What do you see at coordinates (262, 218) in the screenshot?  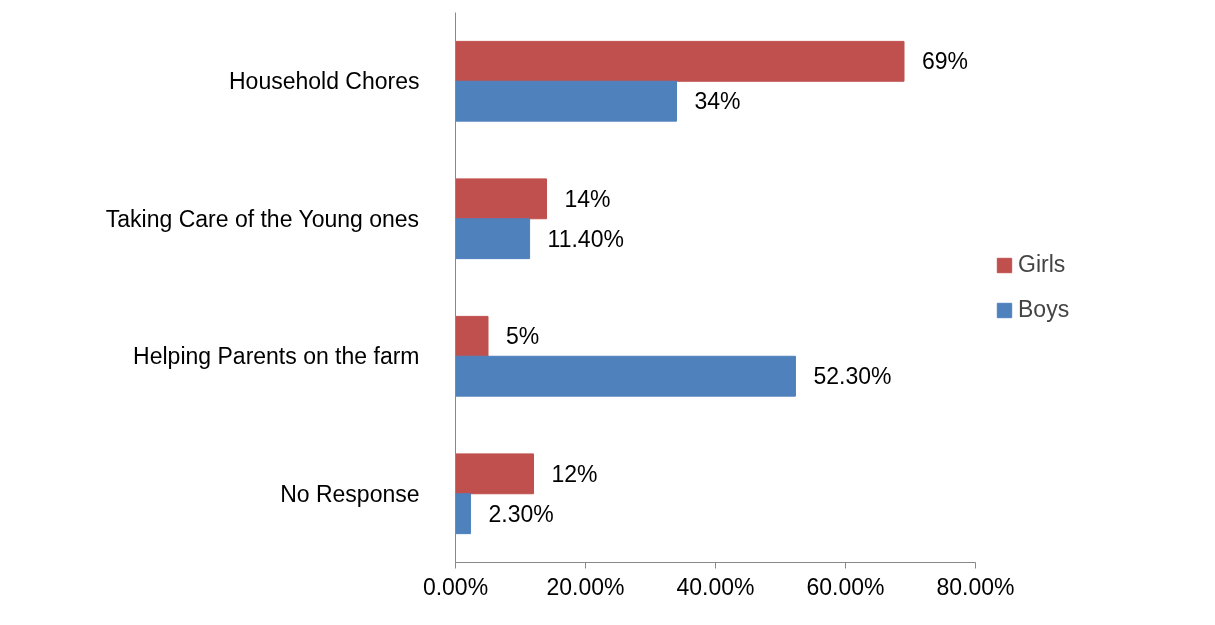 I see `y-tick-label: Taking Care of the Young ones` at bounding box center [262, 218].